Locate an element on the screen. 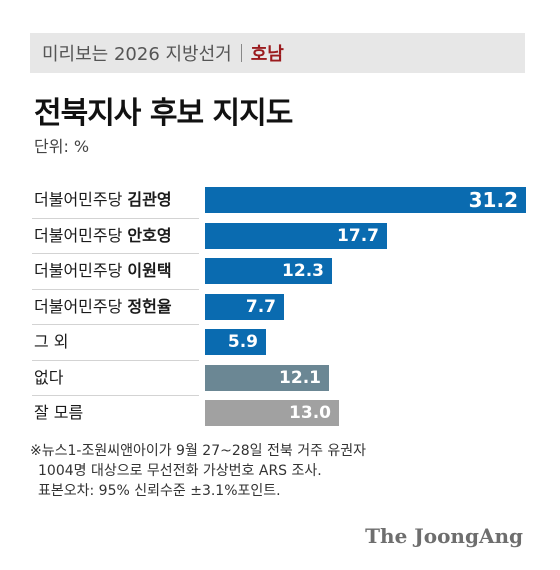  series-header-bar: 미리보는 2026 지방선거 호남 is located at coordinates (277, 53).